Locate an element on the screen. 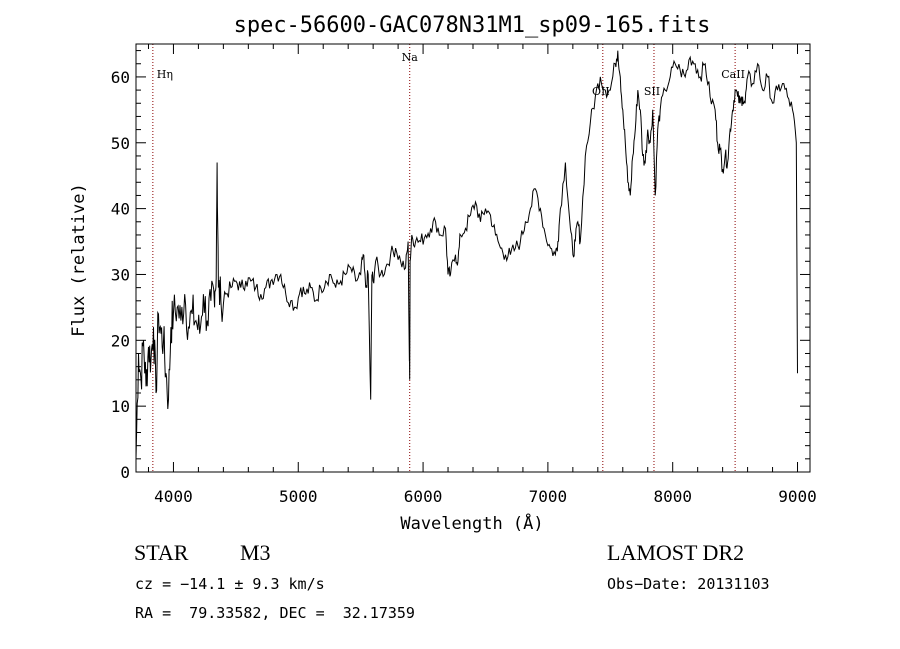 The height and width of the screenshot is (649, 900). spectral-line-label: Na is located at coordinates (410, 57).